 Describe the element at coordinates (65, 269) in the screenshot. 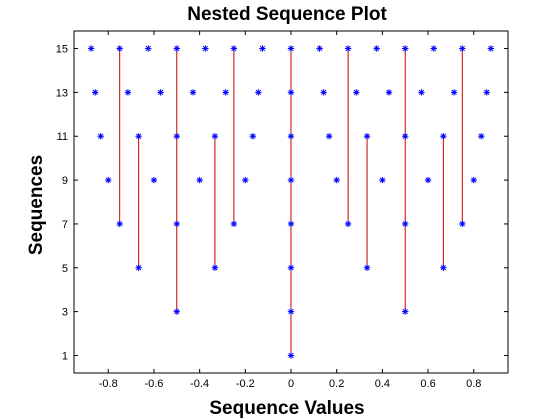

I see `y-tick-label: 5` at that location.